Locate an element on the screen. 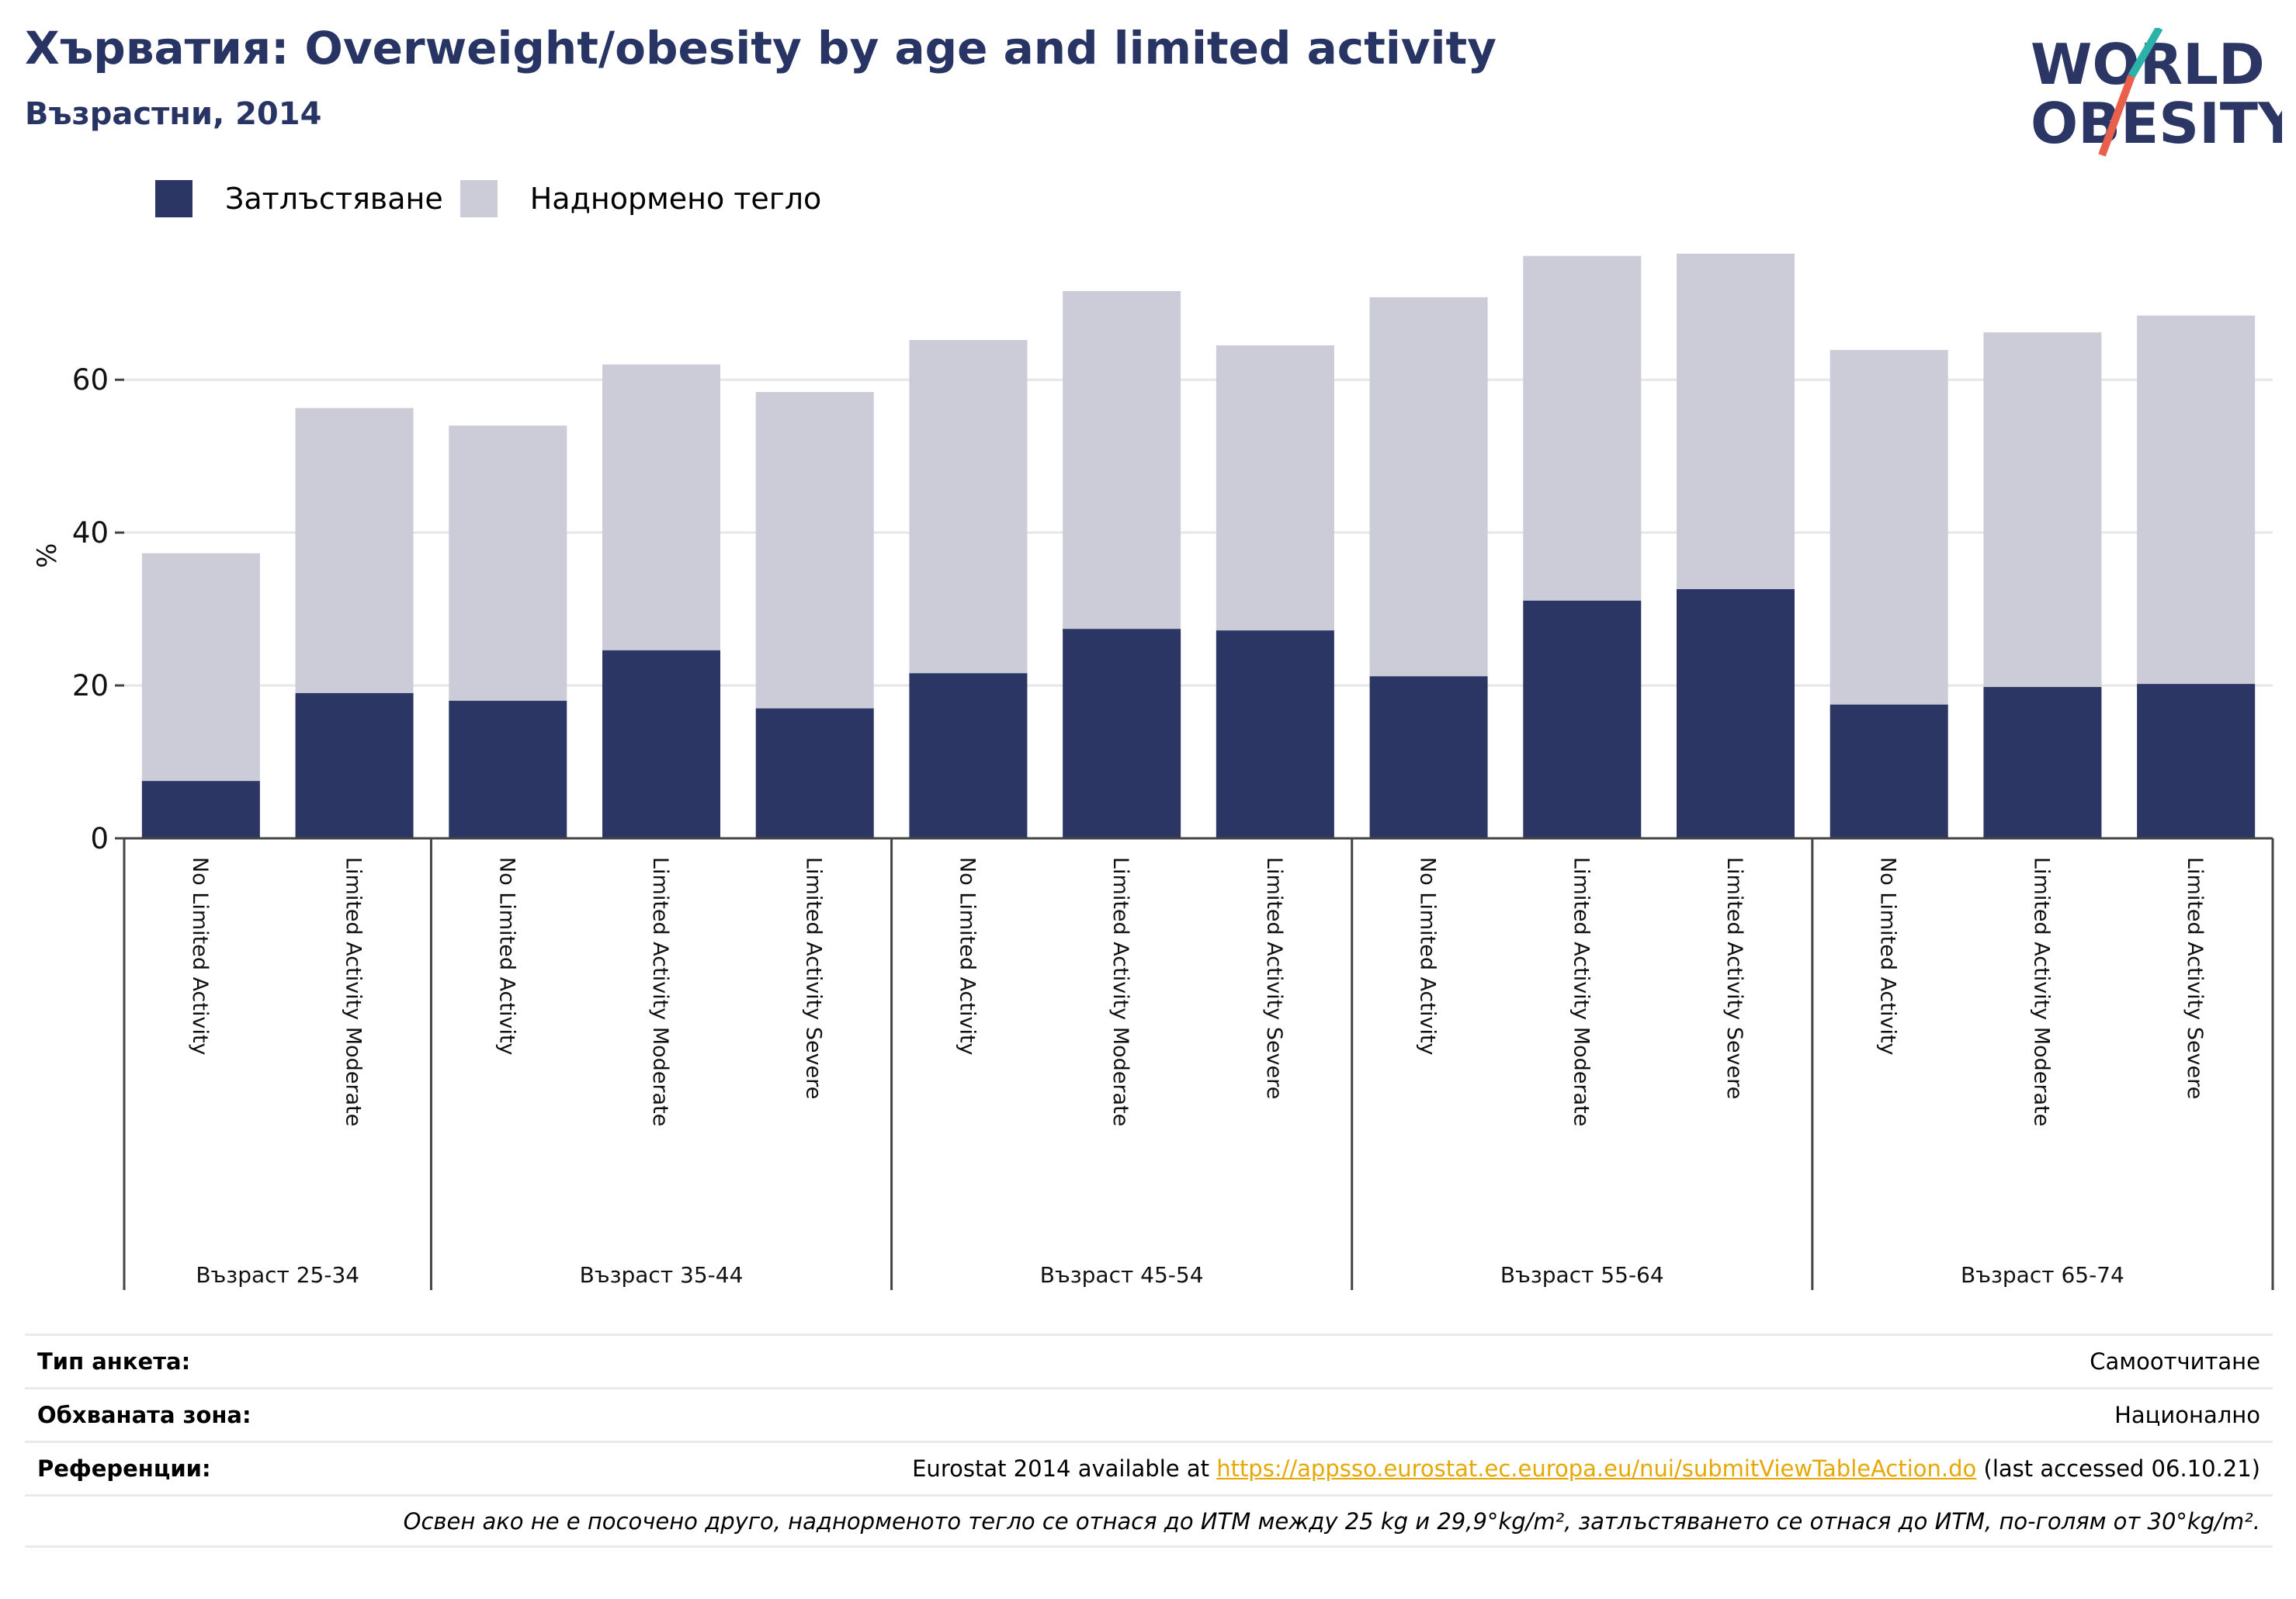 The height and width of the screenshot is (1599, 2296). logo-text-obesity: OBESITY is located at coordinates (2156, 123).